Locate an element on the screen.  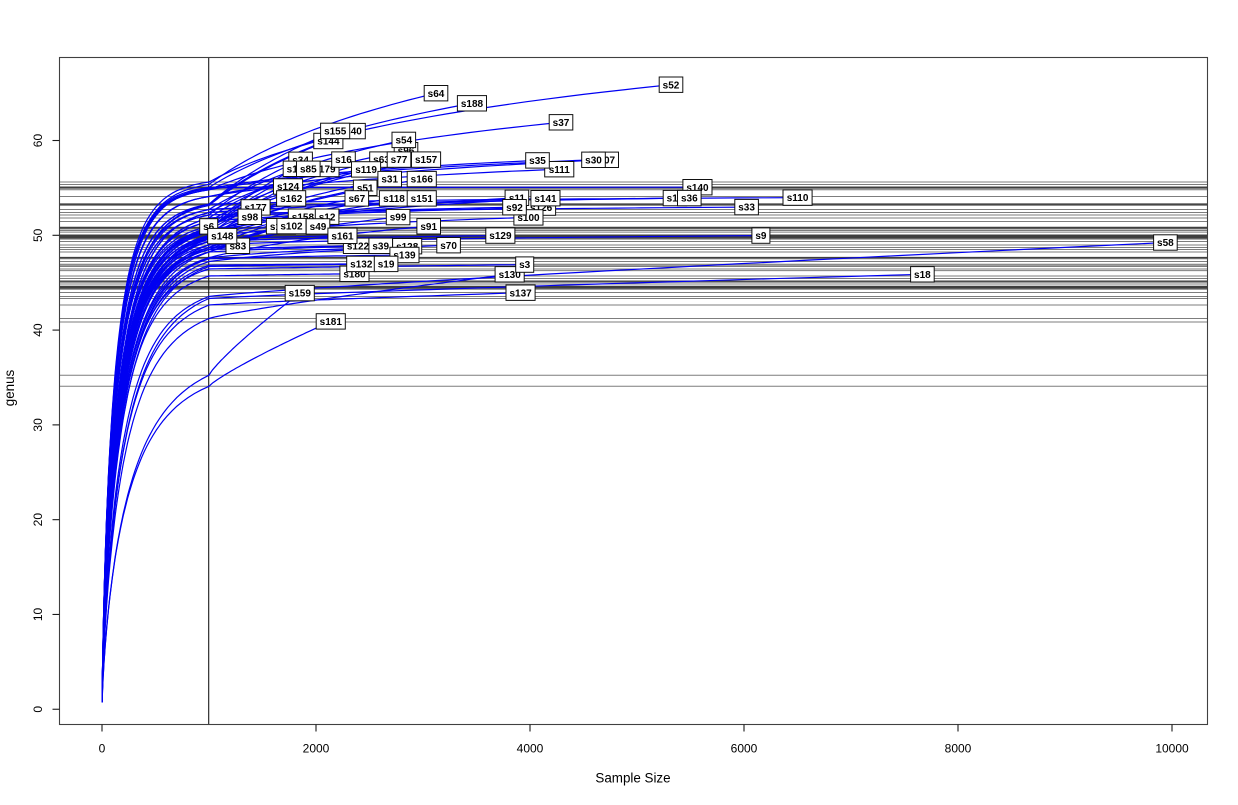
svg-text: 4000 is located at coordinates (530, 749).